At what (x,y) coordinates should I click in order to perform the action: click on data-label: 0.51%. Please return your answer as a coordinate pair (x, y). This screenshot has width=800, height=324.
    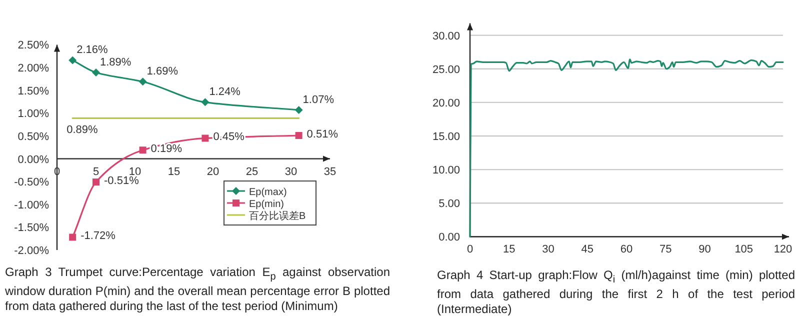
    Looking at the image, I should click on (322, 134).